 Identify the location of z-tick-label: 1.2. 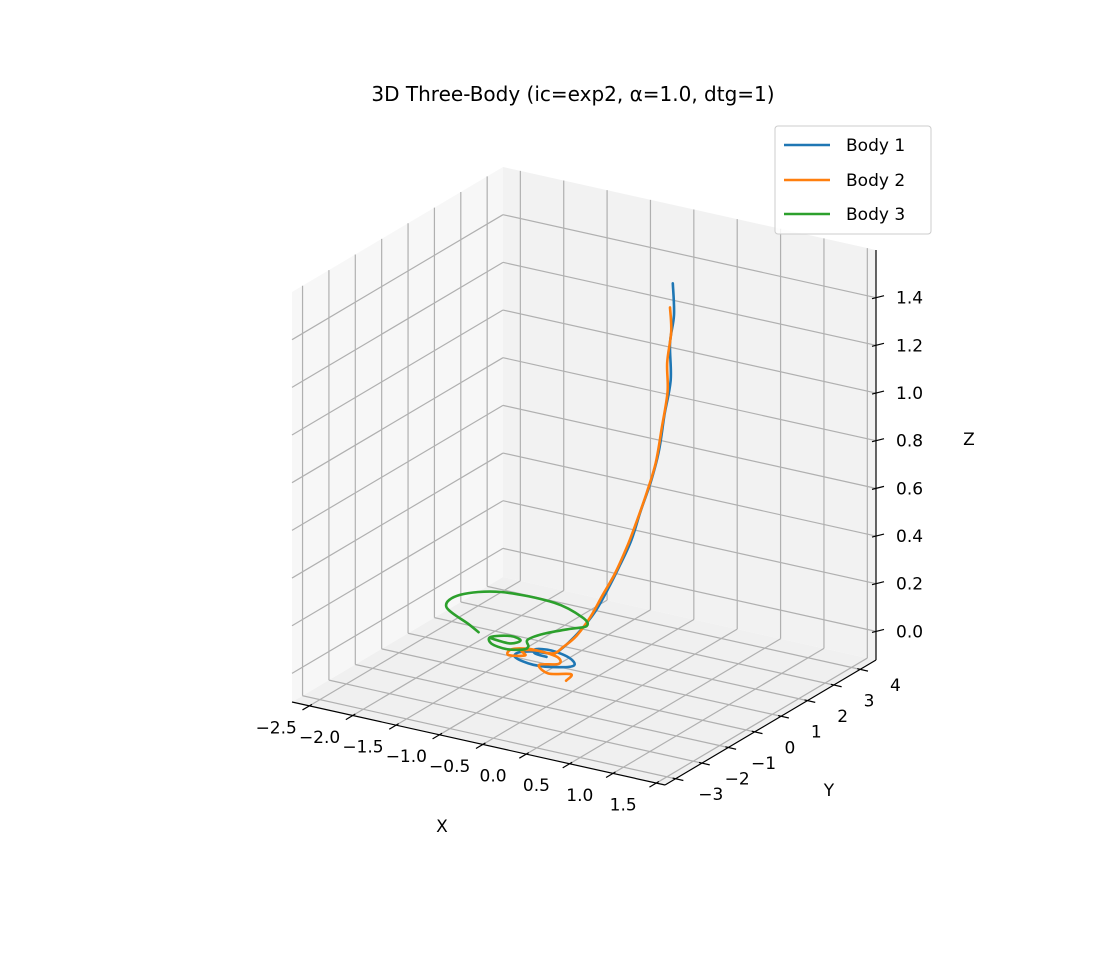
(909, 346).